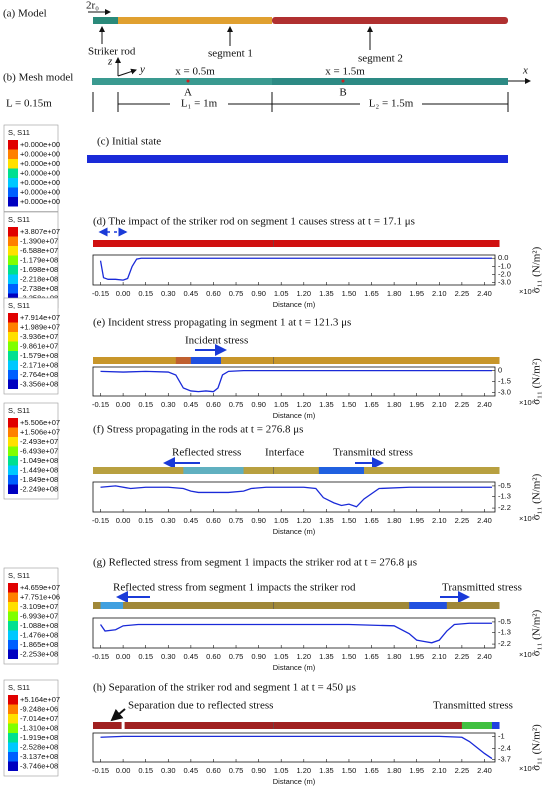 The image size is (550, 786). I want to click on axis-y, so click(127, 72).